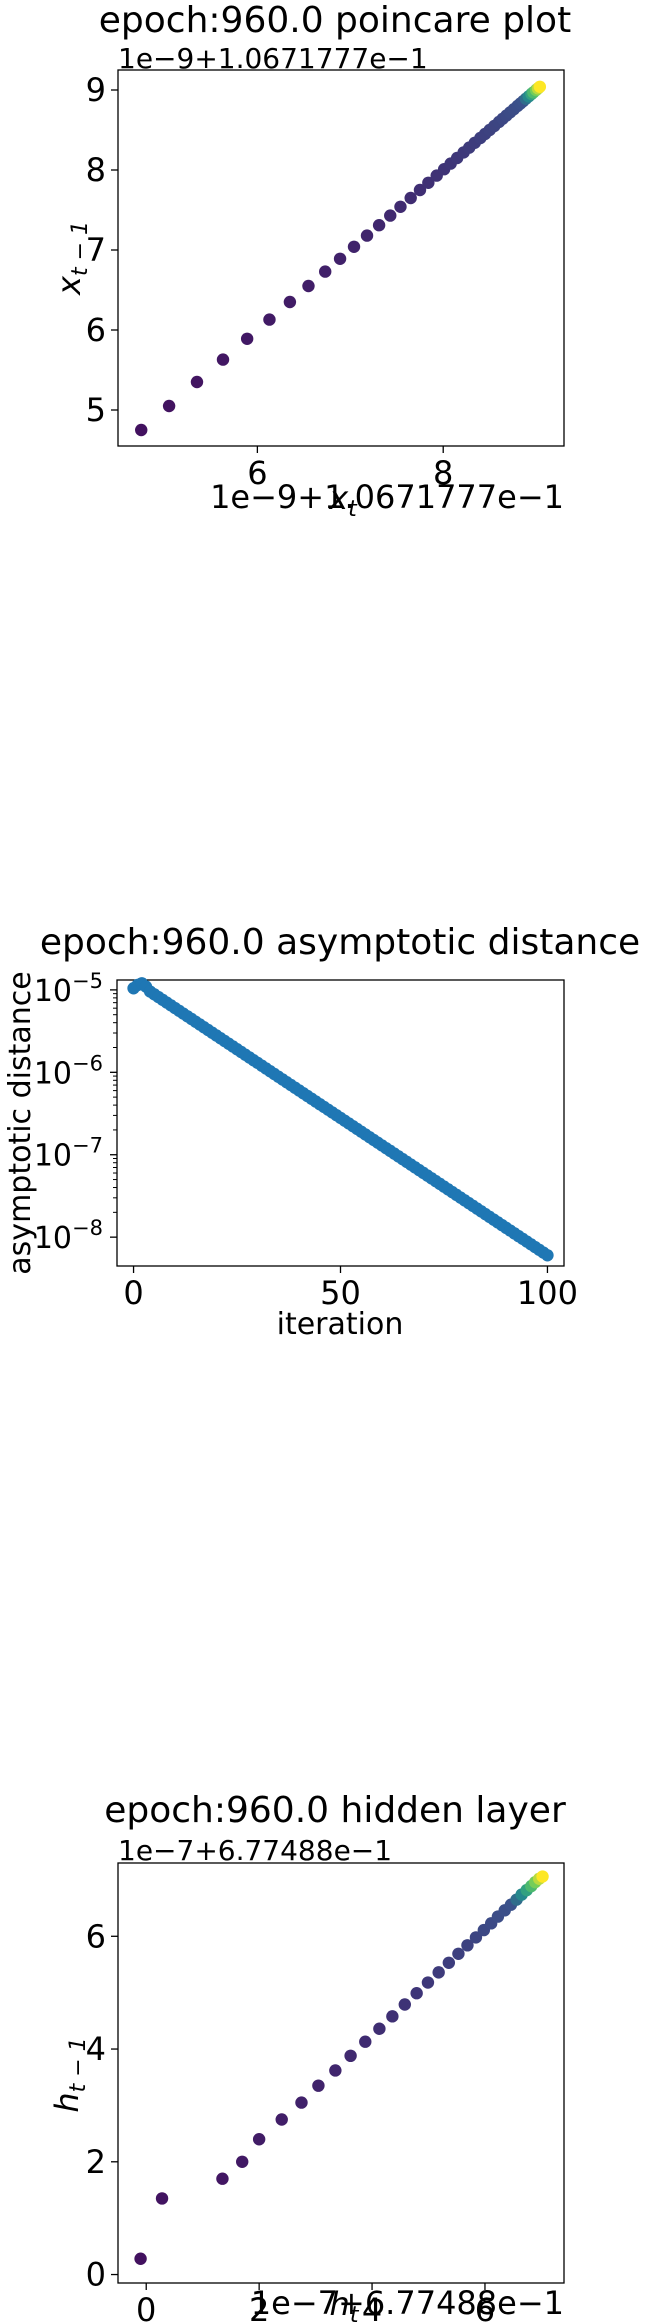 The width and height of the screenshot is (647, 2323). I want to click on y-tick-label: 10⁻⁷, so click(68, 1154).